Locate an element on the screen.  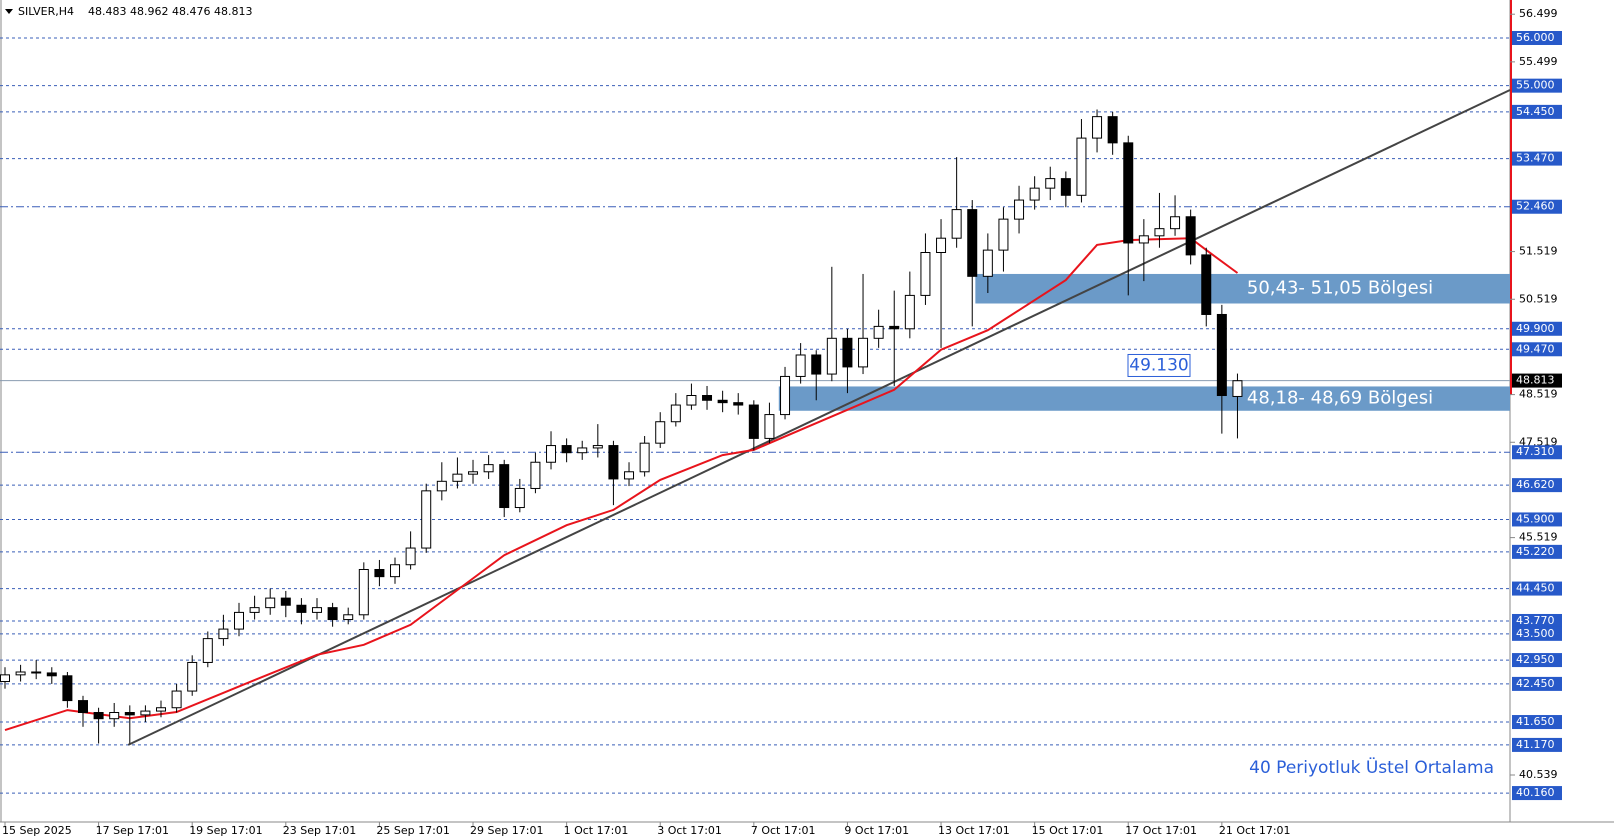
x-tick-label: 7 Oct 17:01 is located at coordinates (783, 830).